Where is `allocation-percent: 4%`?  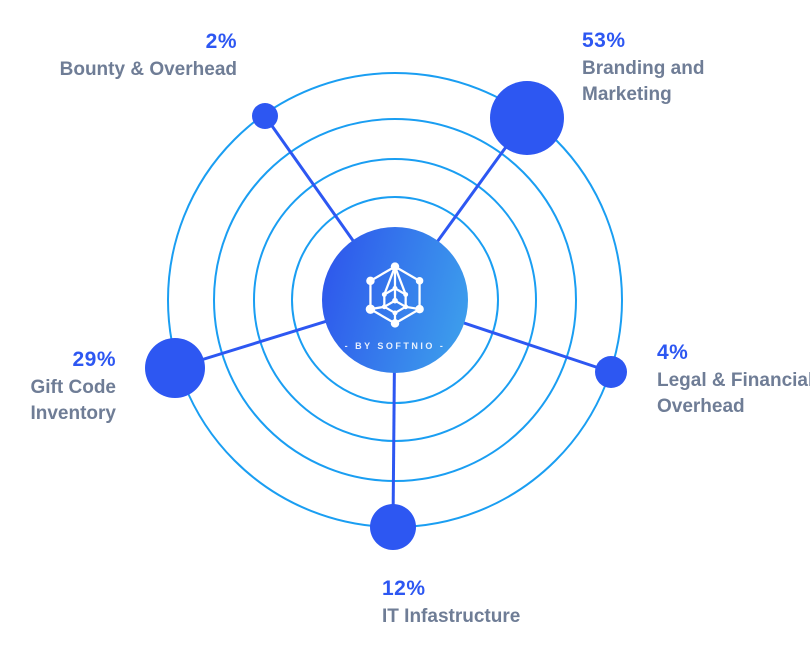
allocation-percent: 4% is located at coordinates (673, 352).